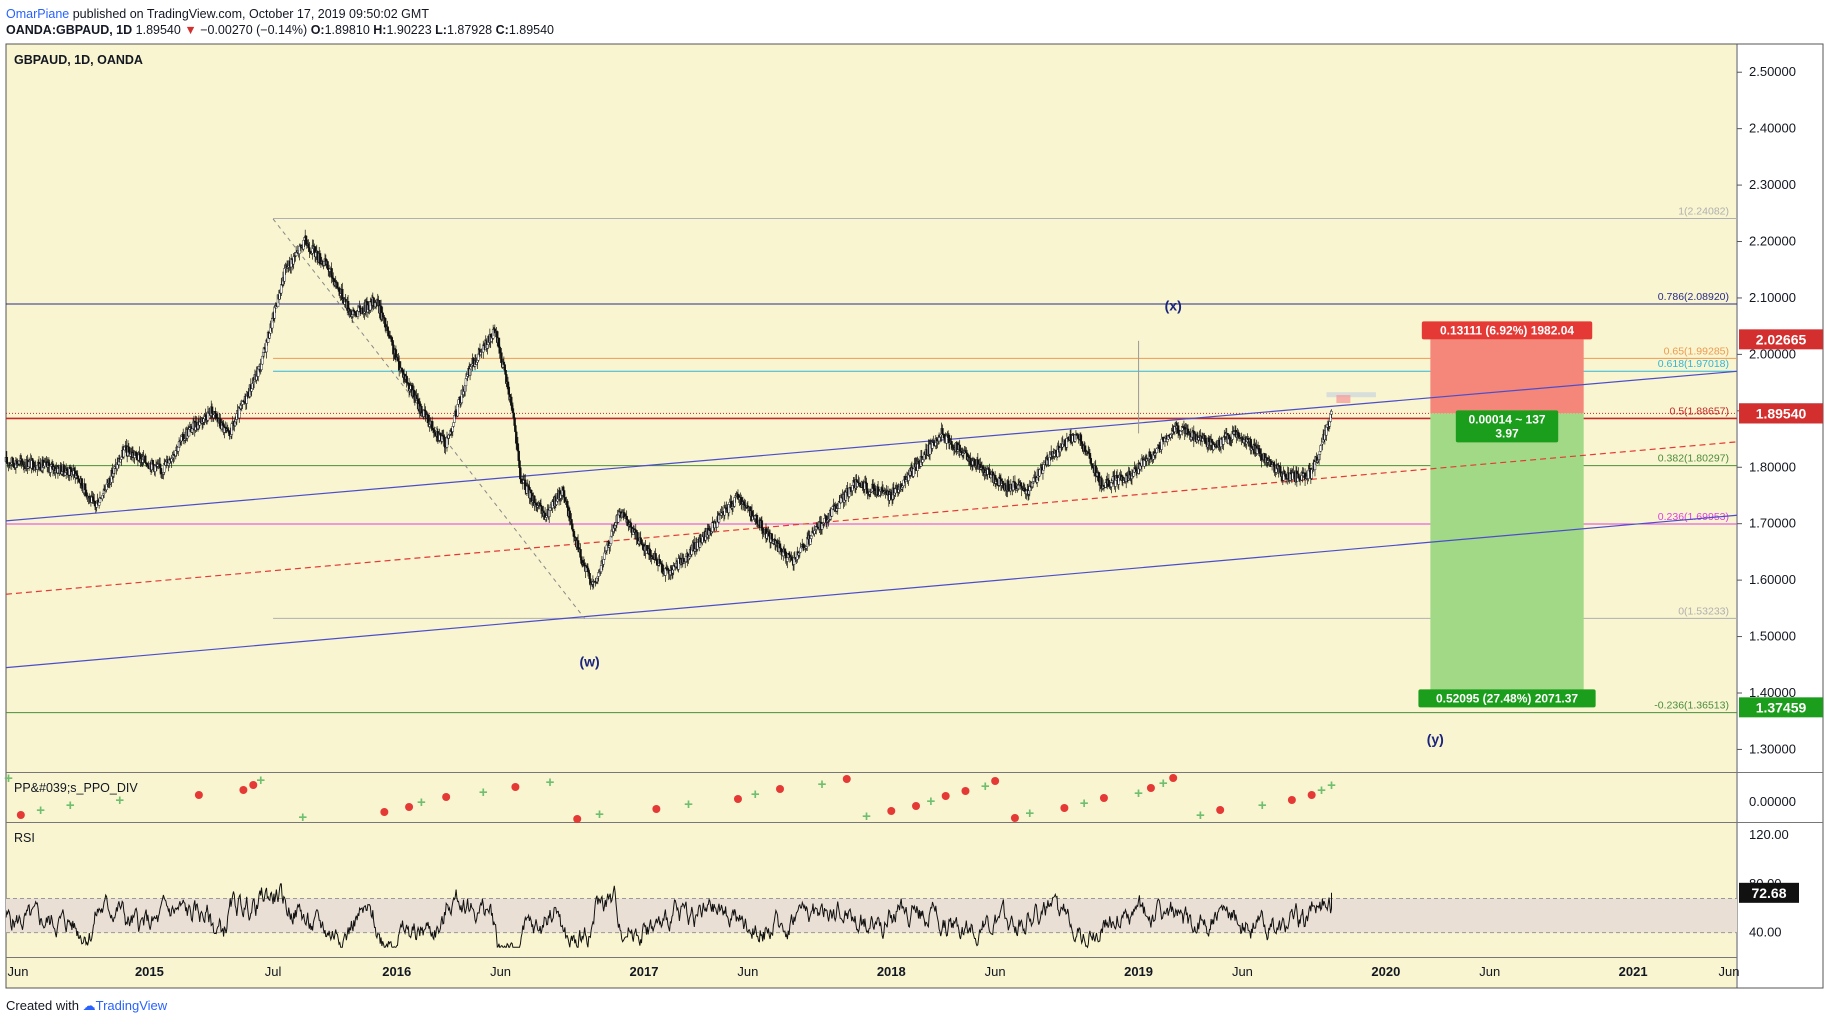  What do you see at coordinates (747, 971) in the screenshot?
I see `time-label-6: Jun` at bounding box center [747, 971].